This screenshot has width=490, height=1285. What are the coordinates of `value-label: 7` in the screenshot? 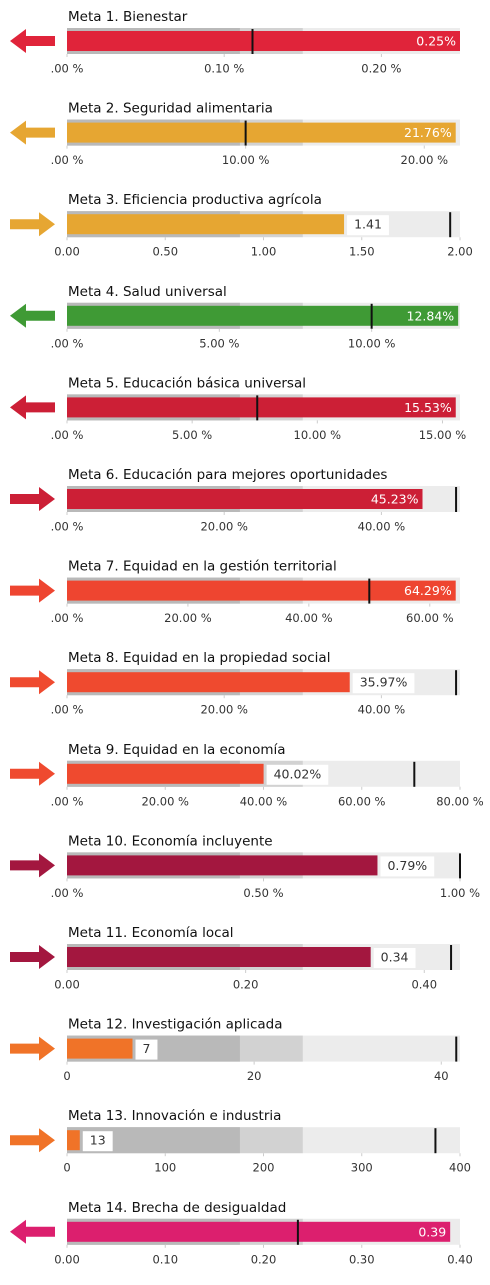 It's located at (147, 1048).